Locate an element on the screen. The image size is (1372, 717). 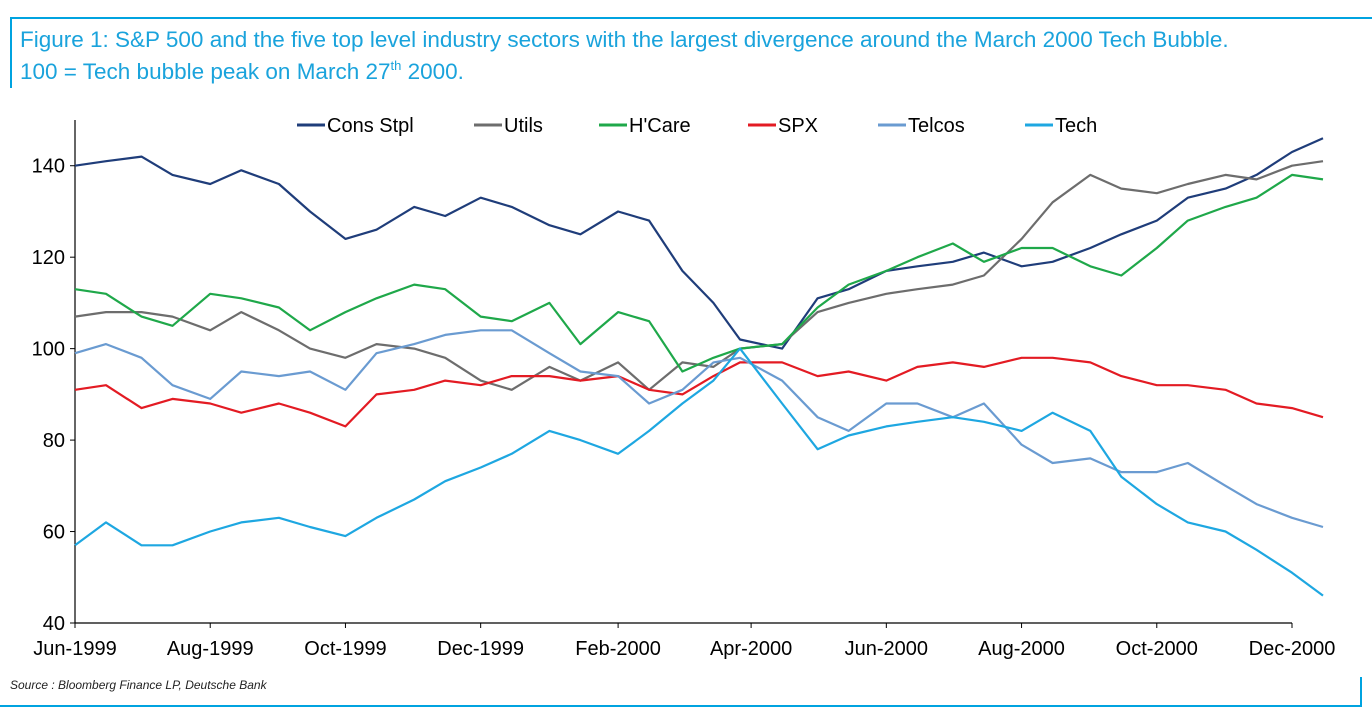
x-tick-label: Aug-2000 is located at coordinates (1021, 649).